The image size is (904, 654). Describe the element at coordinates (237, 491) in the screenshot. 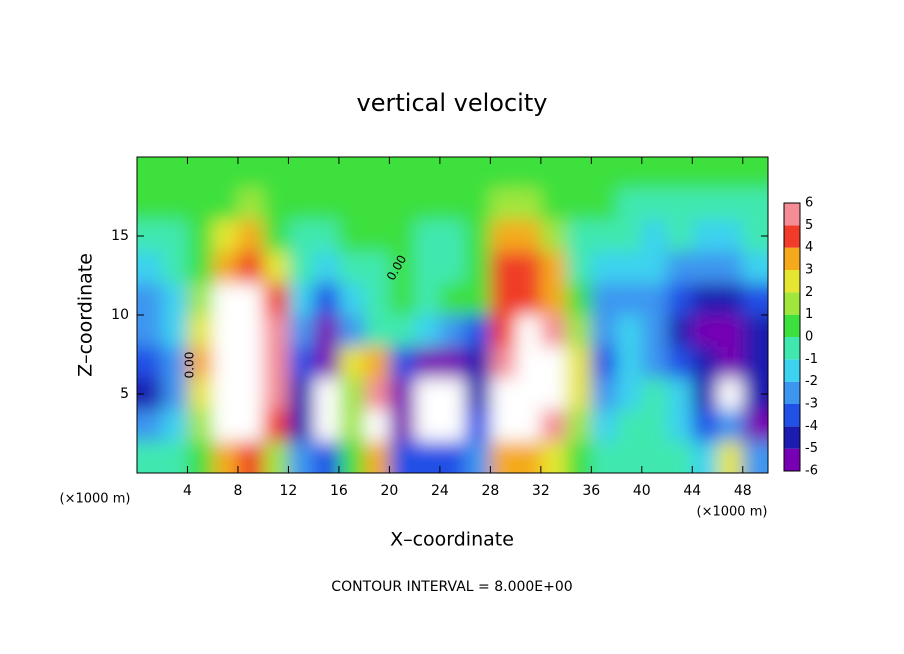

I see `x-tick-label: 8` at that location.